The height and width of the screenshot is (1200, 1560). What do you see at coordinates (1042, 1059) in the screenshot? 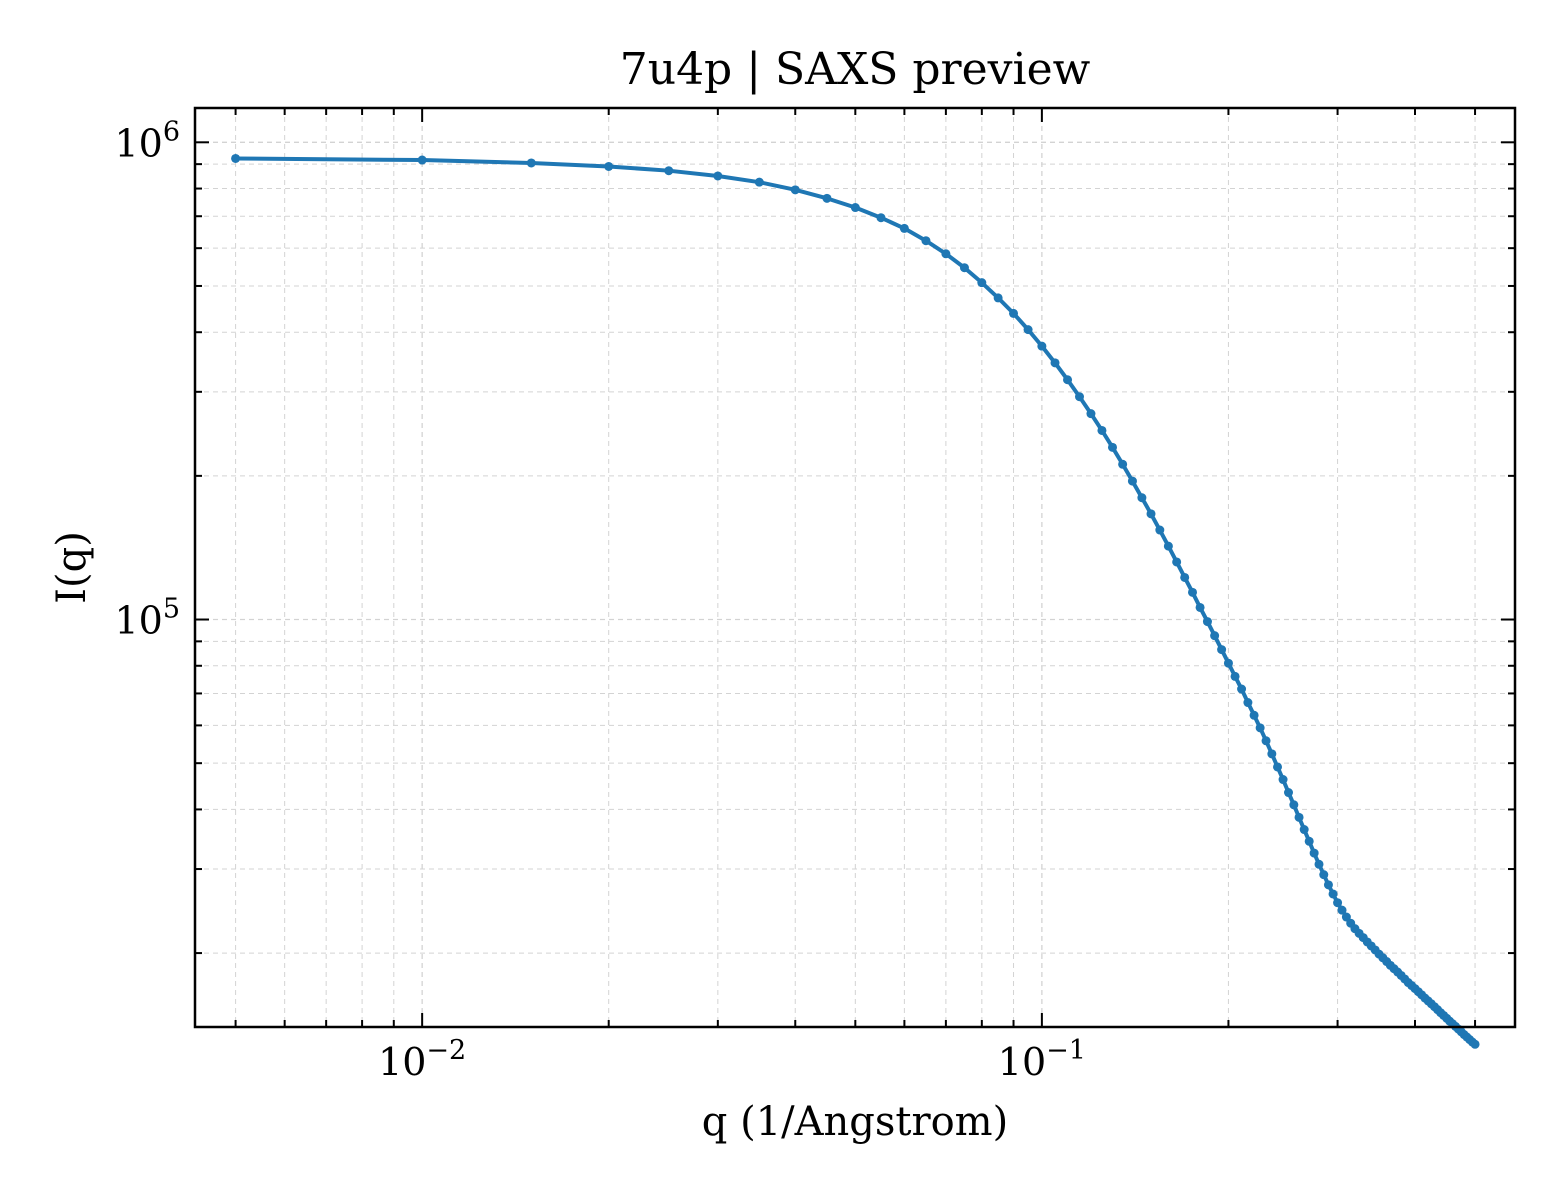
I see `x-tick-label: 10⁻¹` at bounding box center [1042, 1059].